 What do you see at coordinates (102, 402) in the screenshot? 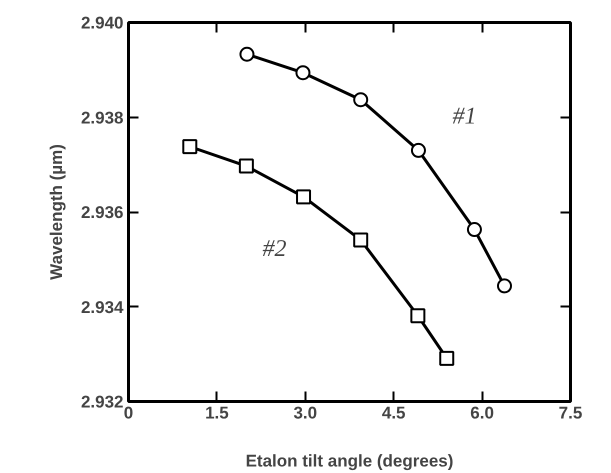
I see `y-tick-label: 2.932` at bounding box center [102, 402].